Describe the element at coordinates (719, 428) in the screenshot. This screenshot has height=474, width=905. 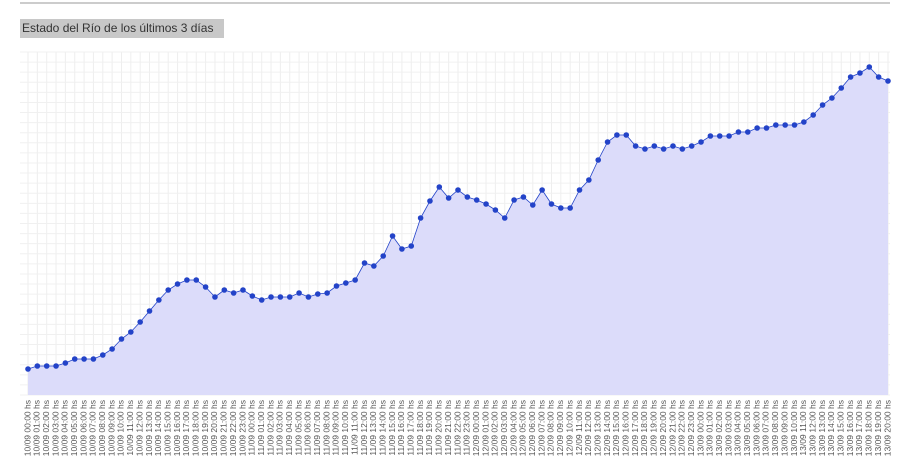
I see `x-tick-label: 13/09 02:00 hs` at that location.